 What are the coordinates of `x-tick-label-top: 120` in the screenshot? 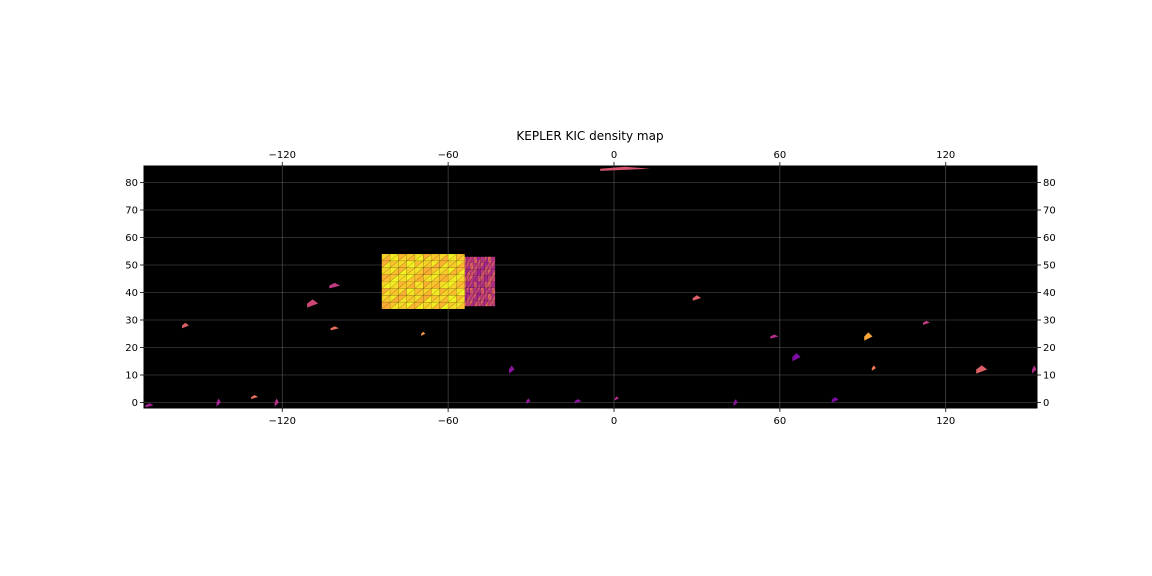 It's located at (945, 155).